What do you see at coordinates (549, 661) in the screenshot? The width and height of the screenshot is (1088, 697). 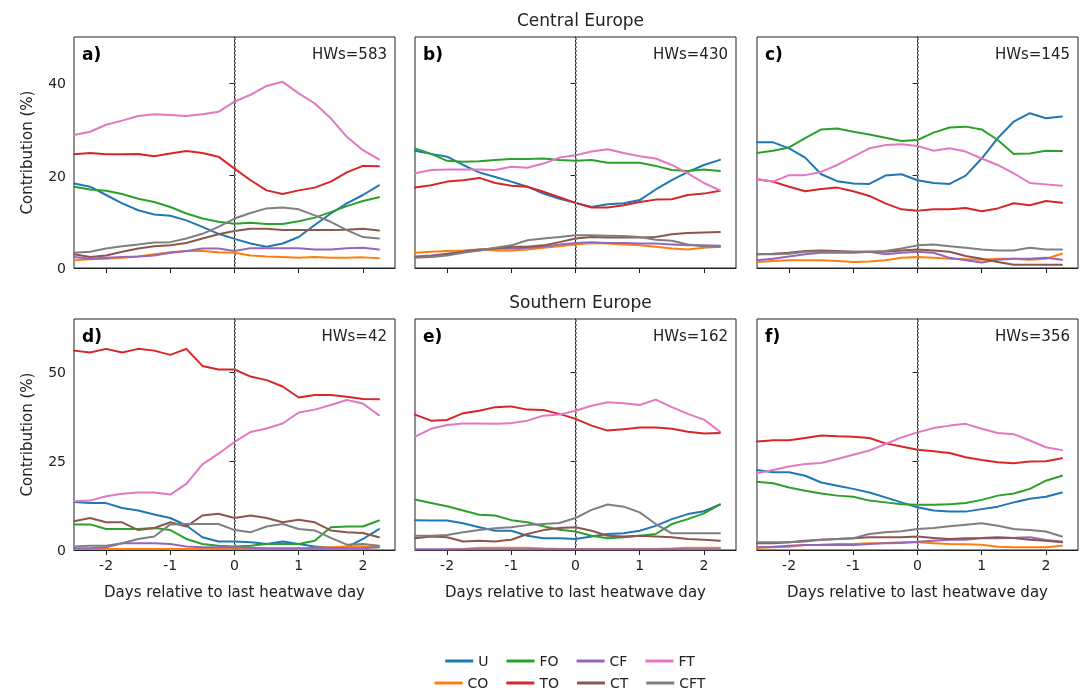 I see `legend-label: FO` at bounding box center [549, 661].